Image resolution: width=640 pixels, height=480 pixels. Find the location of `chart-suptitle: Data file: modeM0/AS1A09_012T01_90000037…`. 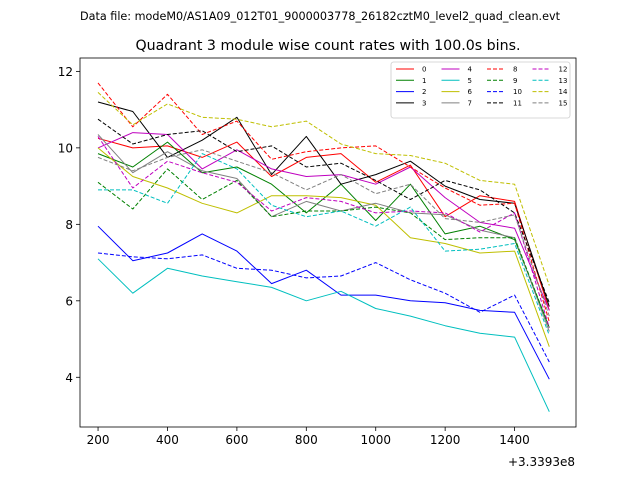

chart-suptitle: Data file: modeM0/AS1A09_012T01_90000037… is located at coordinates (320, 16).